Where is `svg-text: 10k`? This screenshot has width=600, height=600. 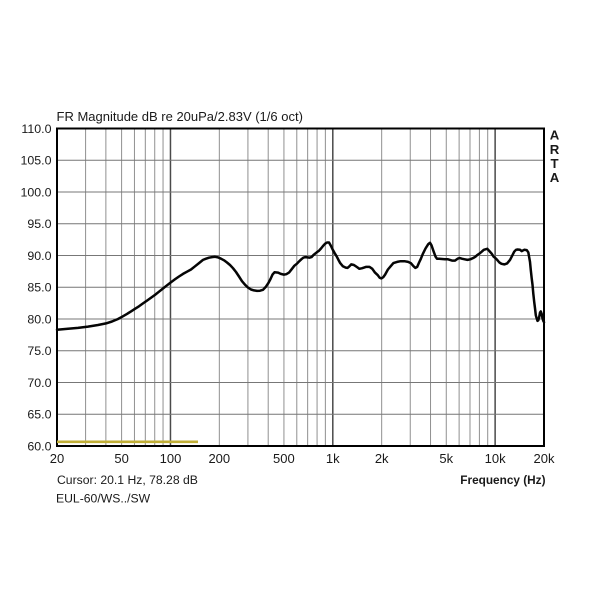
svg-text: 10k is located at coordinates (495, 458).